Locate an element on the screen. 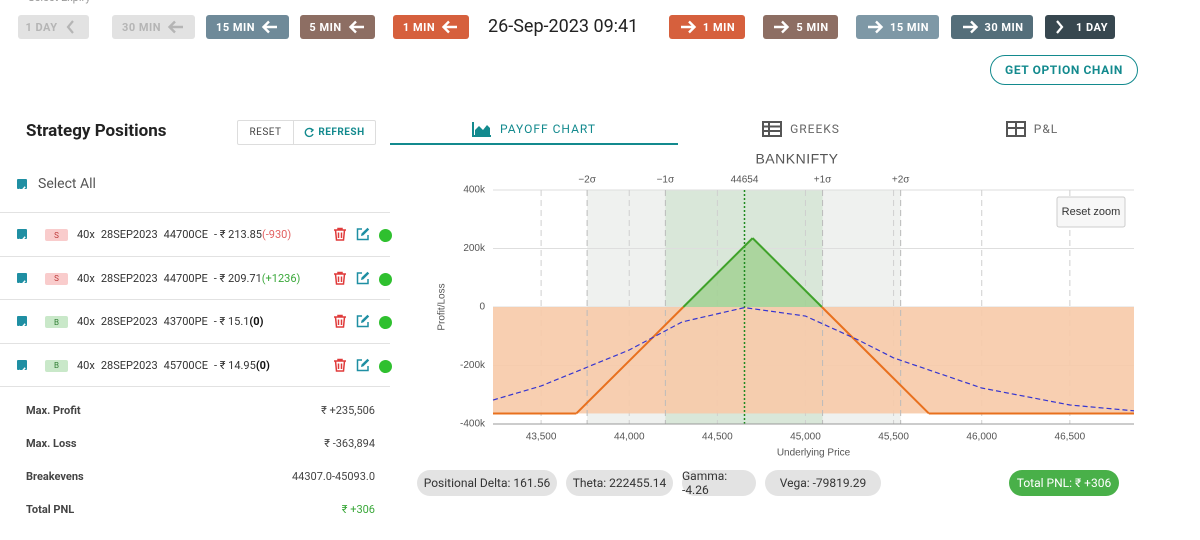 The width and height of the screenshot is (1200, 540). button-label: 30 MIN is located at coordinates (141, 27).